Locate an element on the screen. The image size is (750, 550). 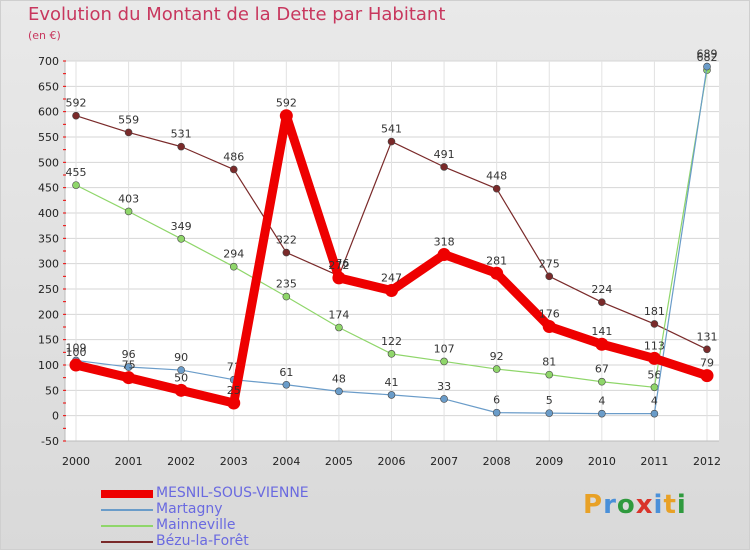
y-tick-label: 700 is located at coordinates (48, 61).